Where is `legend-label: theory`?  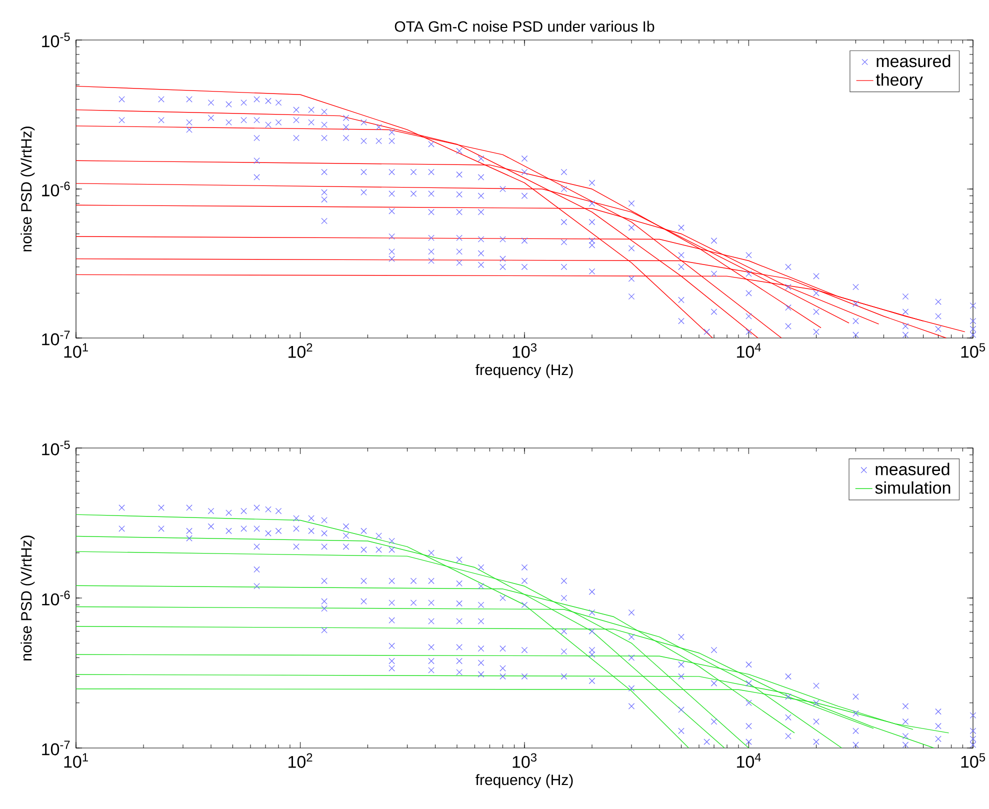
legend-label: theory is located at coordinates (899, 81).